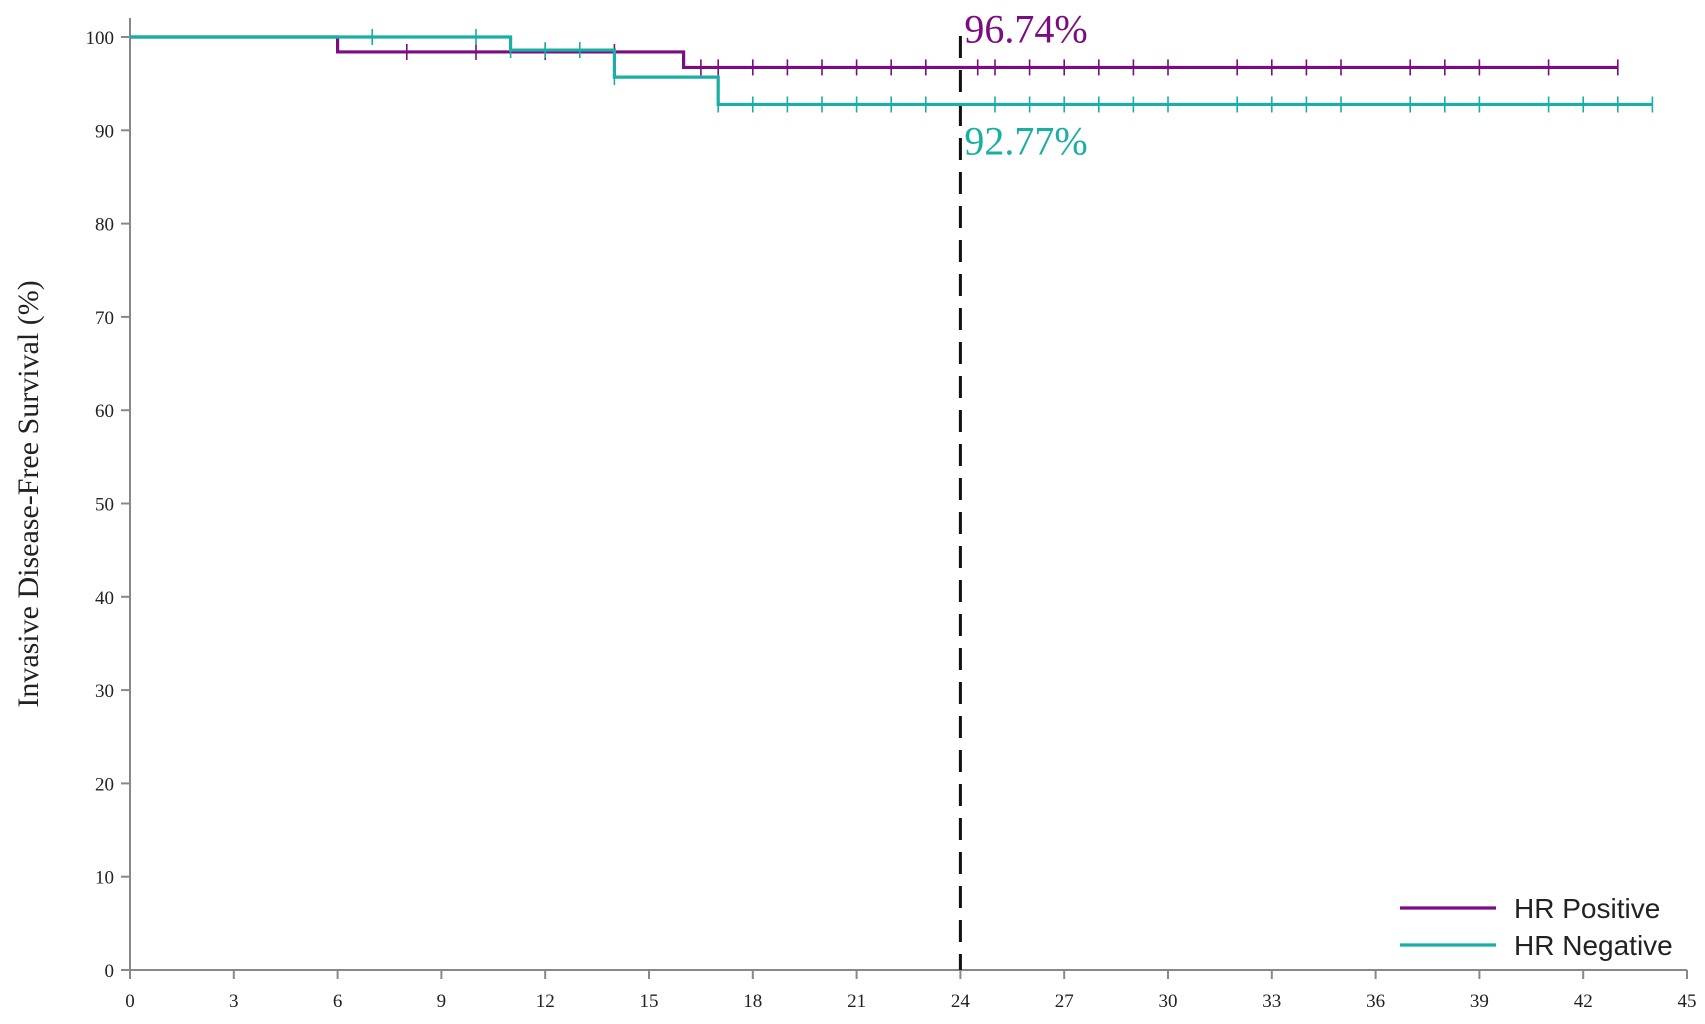  Describe the element at coordinates (442, 1001) in the screenshot. I see `x-tick-label: 9` at that location.